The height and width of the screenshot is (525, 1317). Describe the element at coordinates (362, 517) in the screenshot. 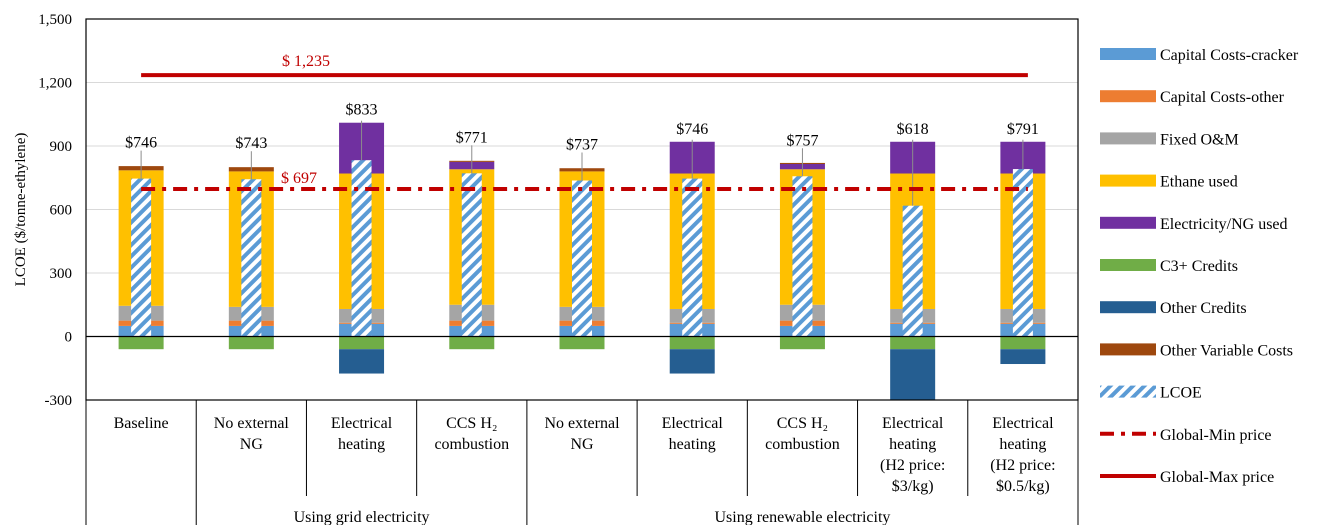

I see `x-group-label: Using grid electricity` at that location.